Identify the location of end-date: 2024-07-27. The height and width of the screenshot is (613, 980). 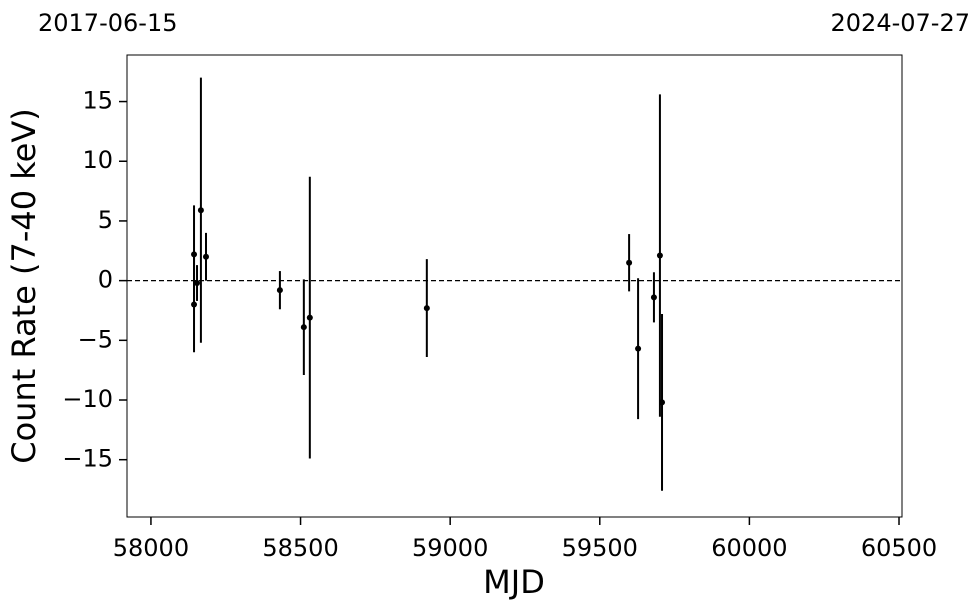
(900, 23).